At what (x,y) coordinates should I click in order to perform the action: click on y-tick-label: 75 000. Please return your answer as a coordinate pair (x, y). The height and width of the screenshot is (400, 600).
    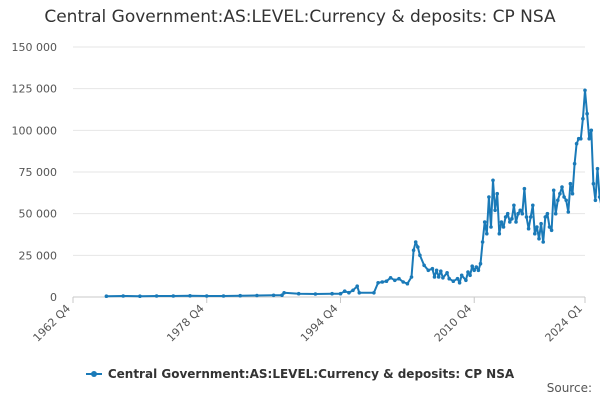
    Looking at the image, I should click on (38, 172).